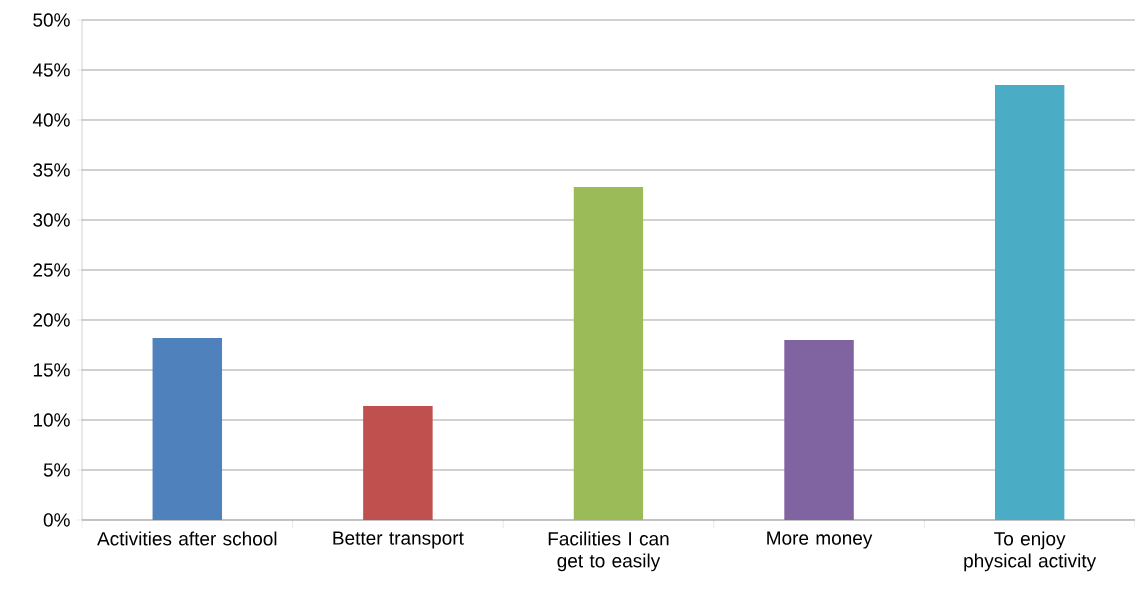 The image size is (1135, 615). Describe the element at coordinates (820, 540) in the screenshot. I see `x-tick-label: More money` at that location.